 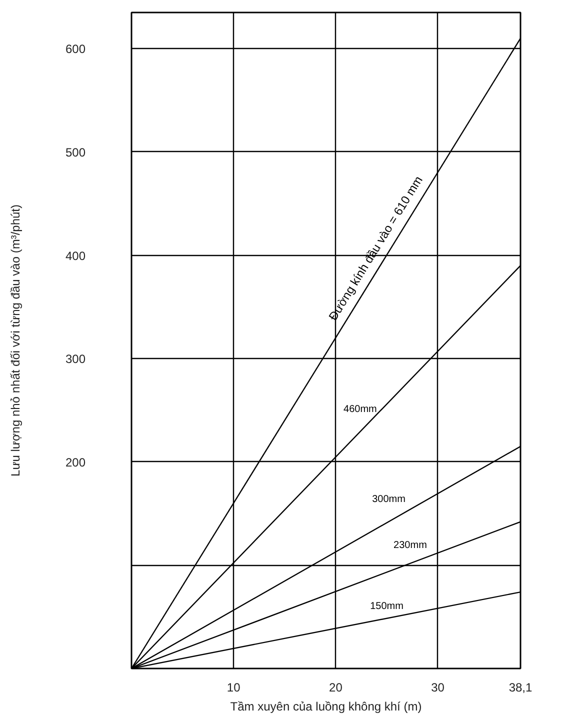 I want to click on series-label: 460mm, so click(x=360, y=410).